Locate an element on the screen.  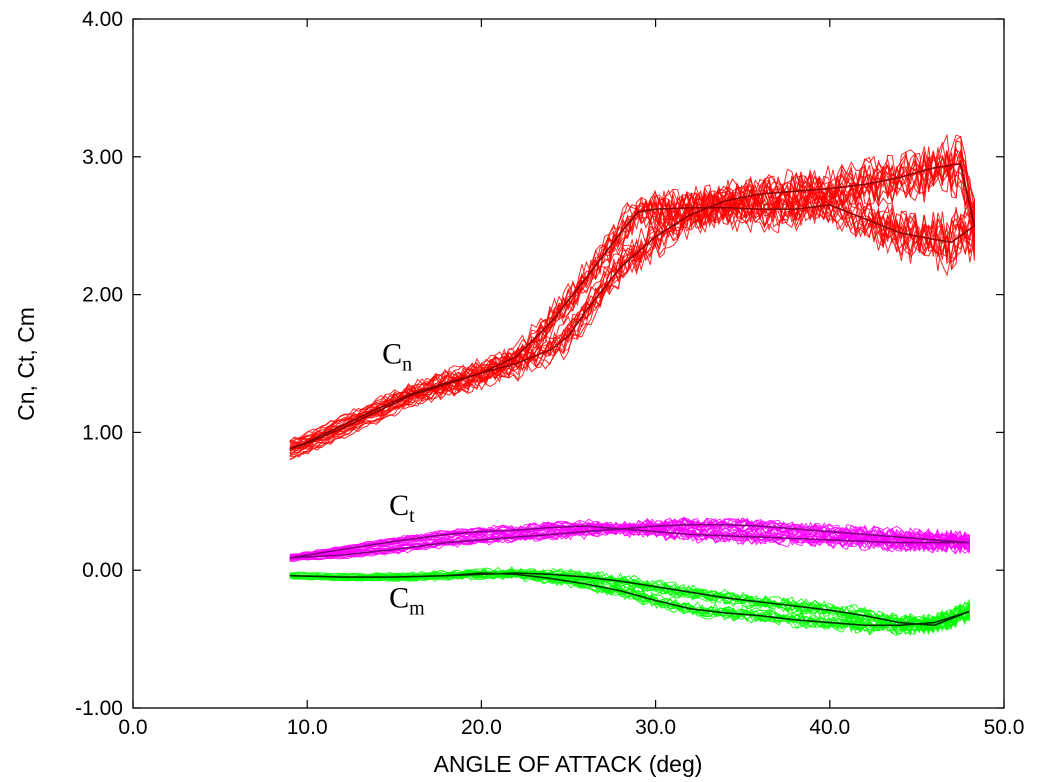
y-axis-title: Cn, Ct, Cm is located at coordinates (26, 364).